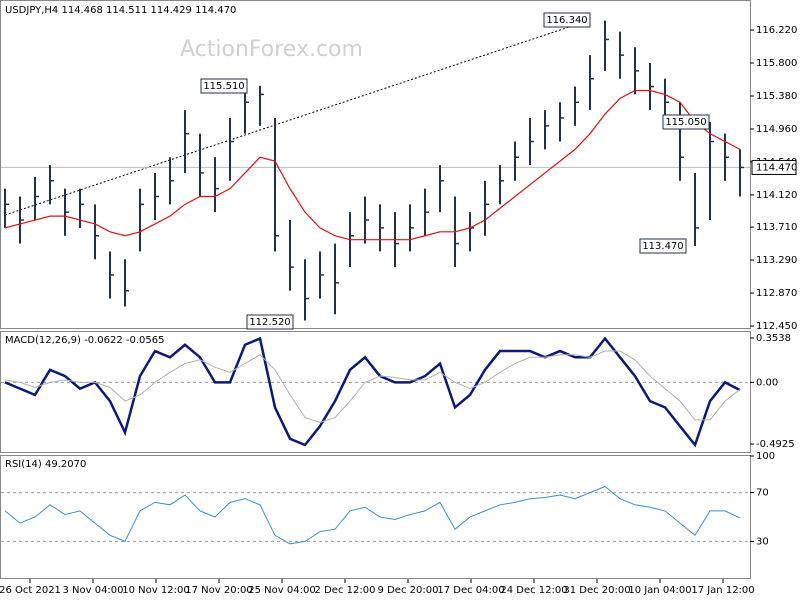 This screenshot has width=800, height=600. What do you see at coordinates (776, 63) in the screenshot?
I see `y-tick-label: 115.800` at bounding box center [776, 63].